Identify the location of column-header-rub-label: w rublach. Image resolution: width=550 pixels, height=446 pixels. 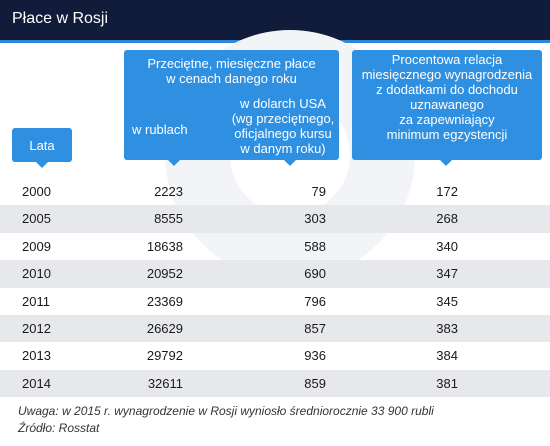
(160, 129).